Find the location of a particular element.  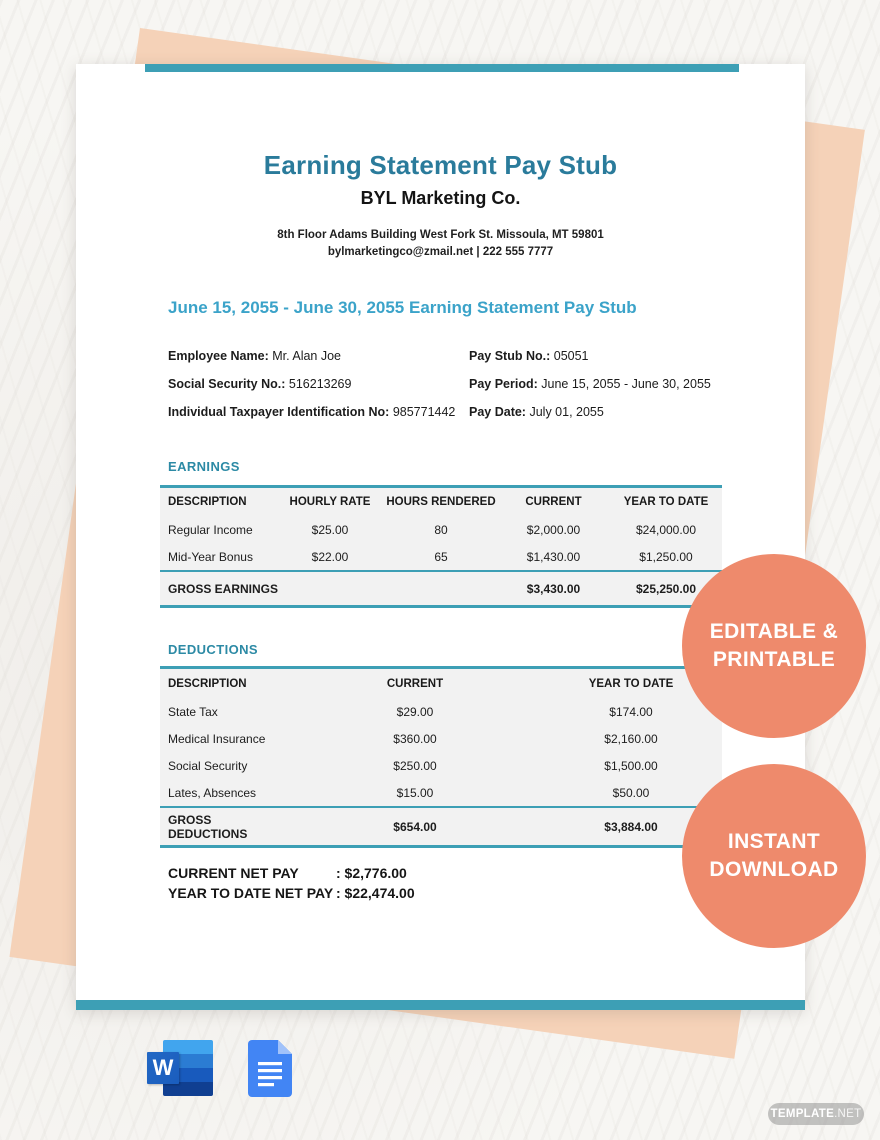

paystub-no-value: 05051 is located at coordinates (571, 356).